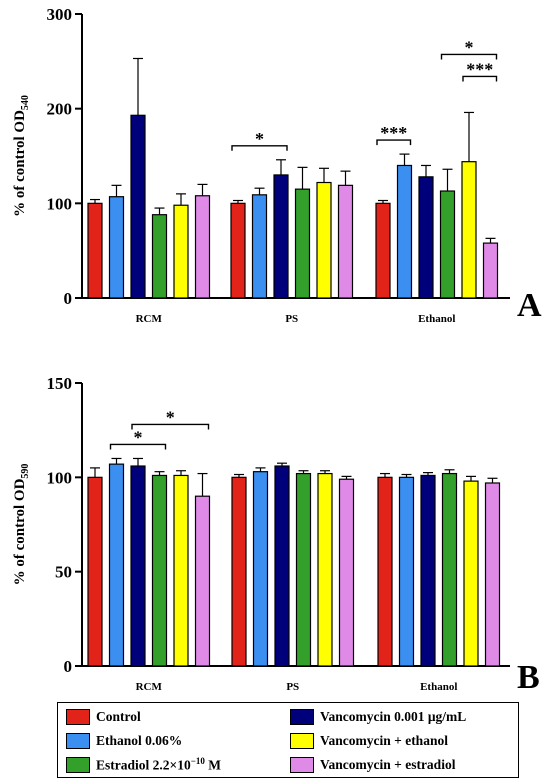  I want to click on legend-label-ethanol: Ethanol 0.06%, so click(139, 740).